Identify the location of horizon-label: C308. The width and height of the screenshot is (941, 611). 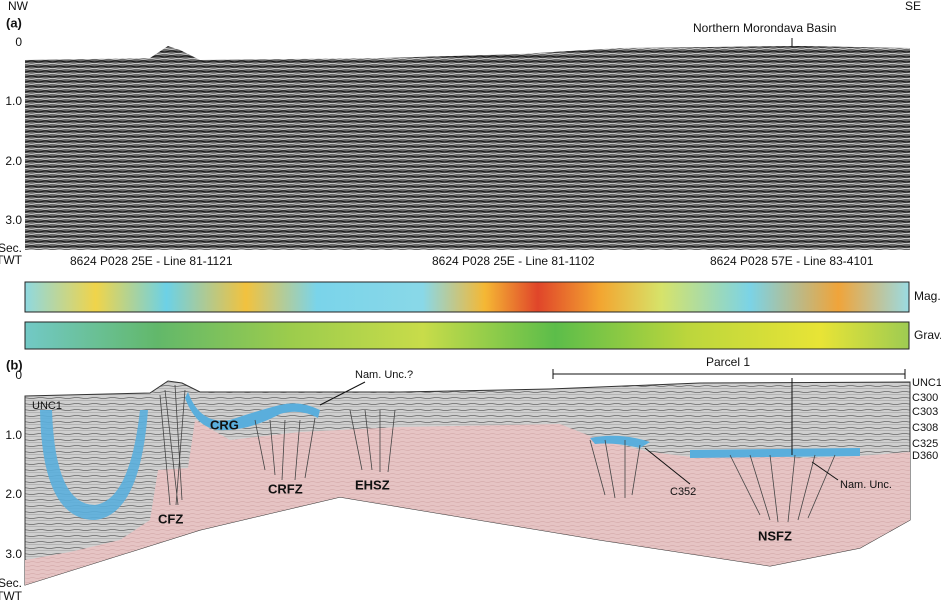
(925, 428).